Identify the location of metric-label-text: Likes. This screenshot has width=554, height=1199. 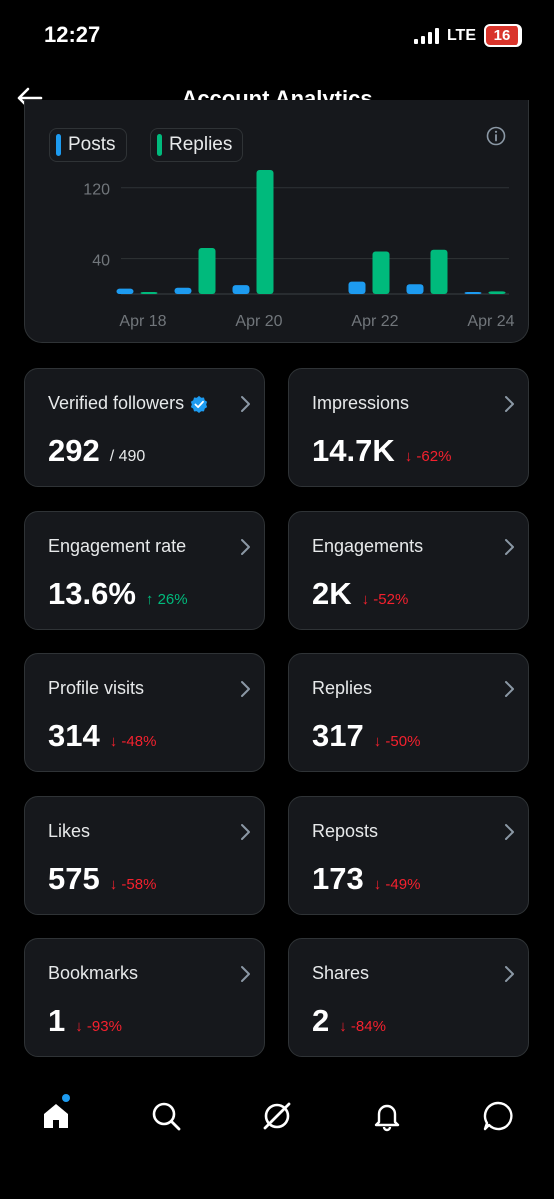
(69, 831).